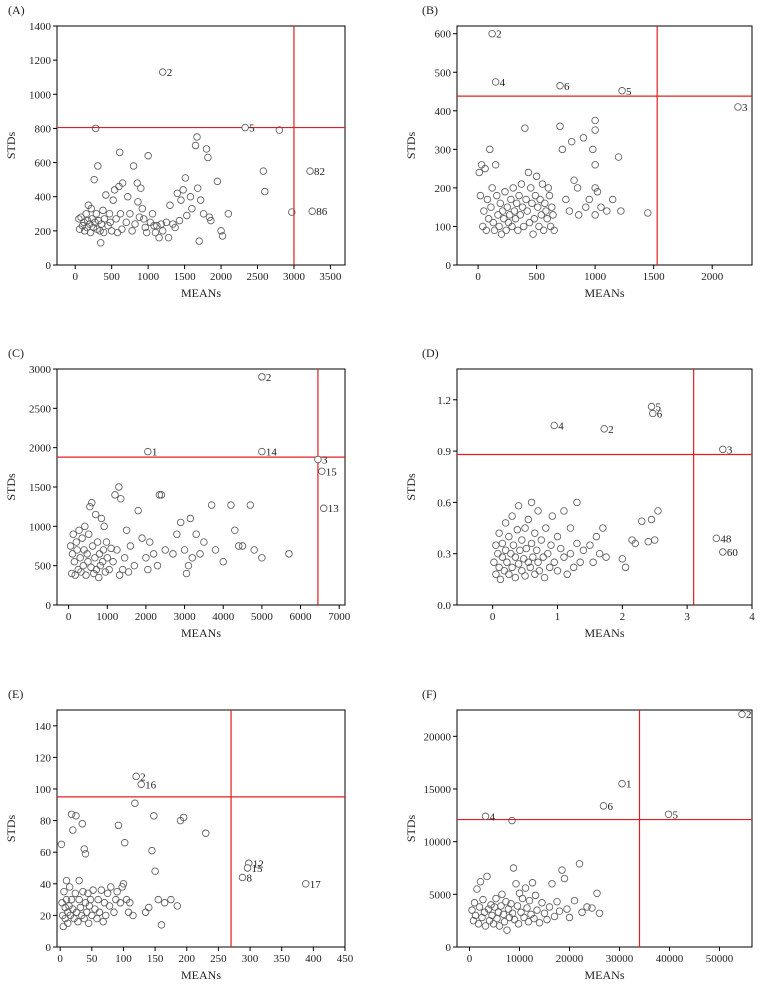 The image size is (765, 993). Describe the element at coordinates (654, 277) in the screenshot. I see `x-tick-label: 1500` at that location.